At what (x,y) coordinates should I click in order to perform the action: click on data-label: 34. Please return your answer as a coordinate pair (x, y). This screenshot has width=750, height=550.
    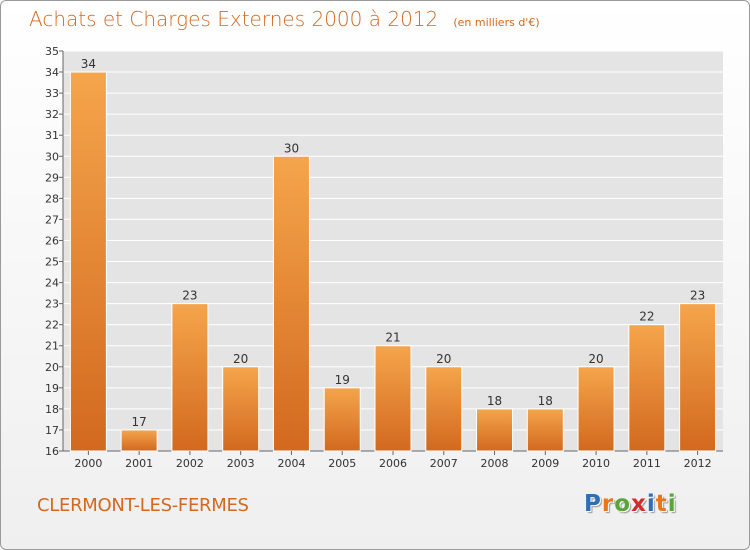
    Looking at the image, I should click on (88, 64).